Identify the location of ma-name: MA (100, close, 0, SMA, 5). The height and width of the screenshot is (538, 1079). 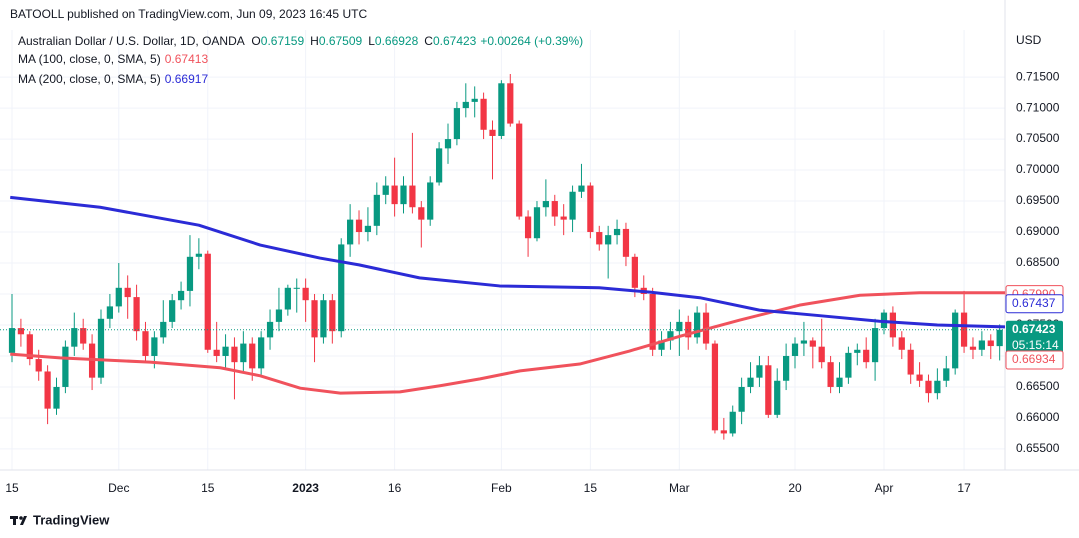
(89, 59).